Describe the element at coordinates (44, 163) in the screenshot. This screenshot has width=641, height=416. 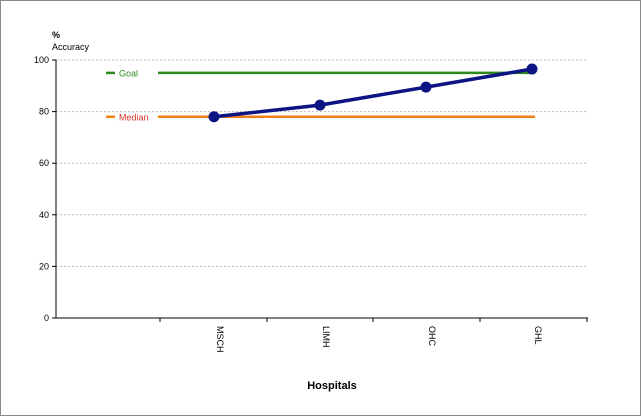
I see `y-tick-label: 60` at that location.